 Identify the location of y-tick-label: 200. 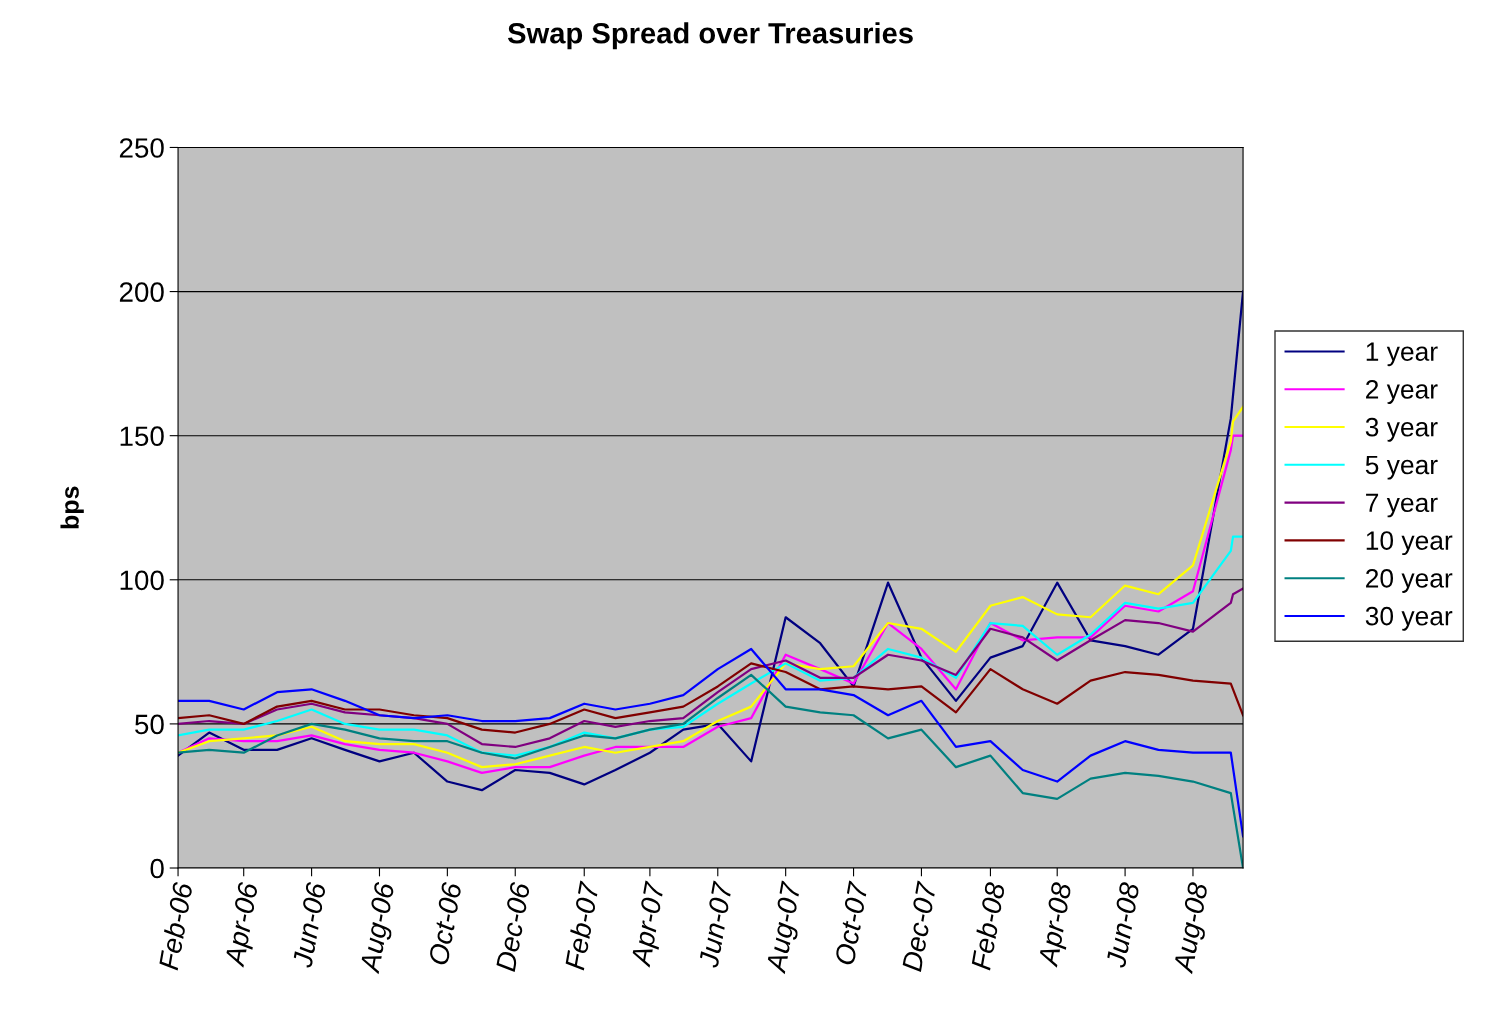
(141, 292).